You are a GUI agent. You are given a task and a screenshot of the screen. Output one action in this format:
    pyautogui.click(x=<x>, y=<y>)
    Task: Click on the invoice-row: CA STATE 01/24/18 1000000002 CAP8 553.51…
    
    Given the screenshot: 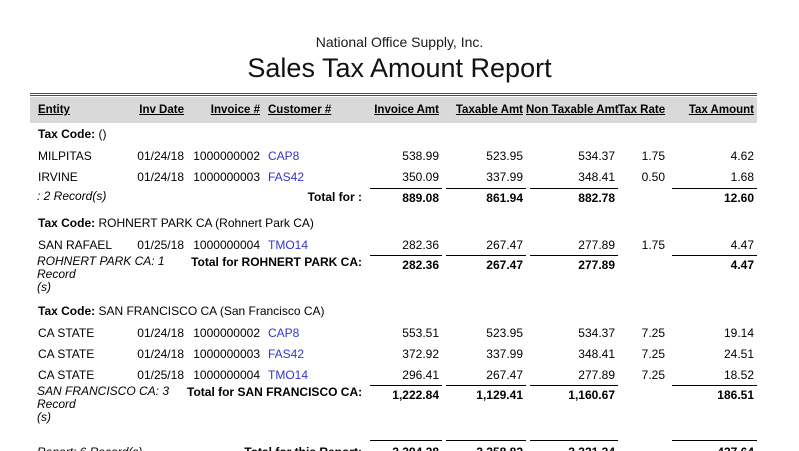 What is the action you would take?
    pyautogui.click(x=393, y=332)
    